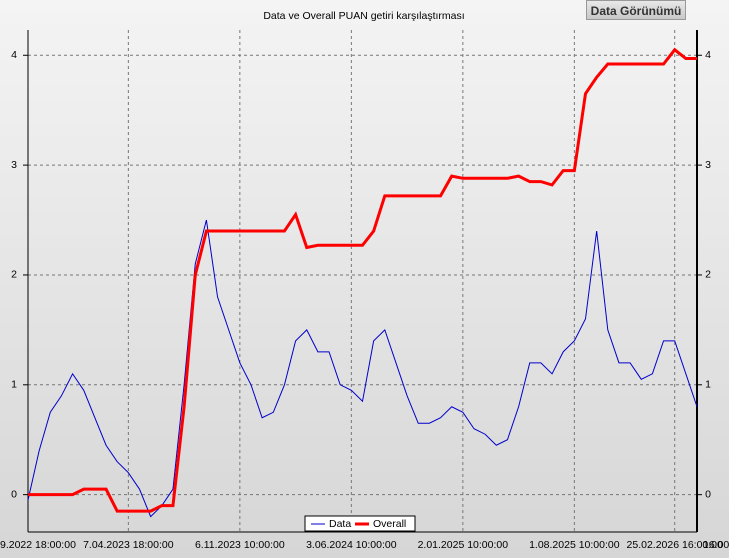 This screenshot has height=558, width=729. Describe the element at coordinates (14, 165) in the screenshot. I see `y-tick-label: 3` at that location.